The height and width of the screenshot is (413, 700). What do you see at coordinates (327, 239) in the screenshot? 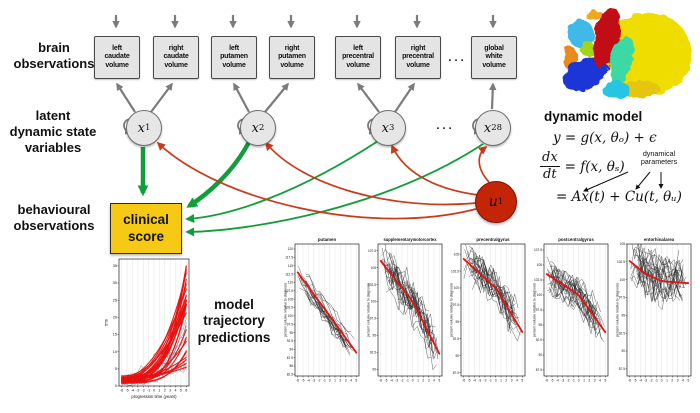
I see `svg-text: putamen` at bounding box center [327, 239].